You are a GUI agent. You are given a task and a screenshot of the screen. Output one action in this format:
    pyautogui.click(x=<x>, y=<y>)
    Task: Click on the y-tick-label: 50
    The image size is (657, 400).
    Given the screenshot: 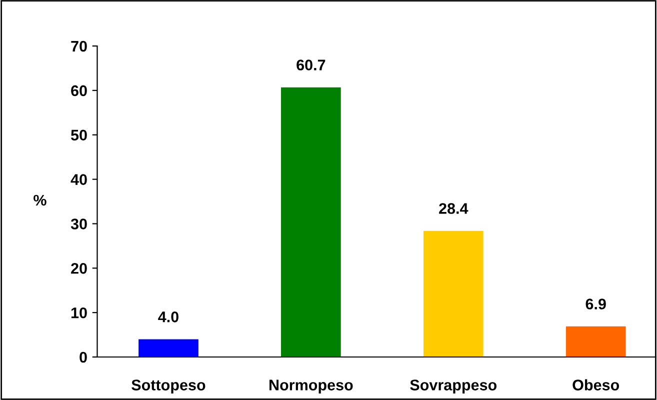 What is the action you would take?
    pyautogui.click(x=78, y=135)
    